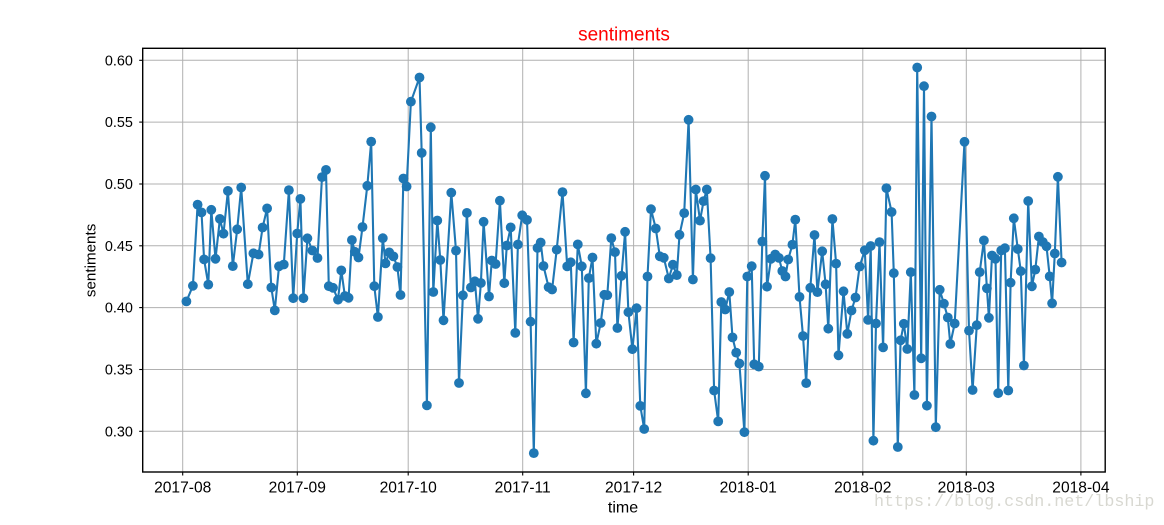 Image resolution: width=1164 pixels, height=525 pixels. I want to click on svg-text: time, so click(623, 508).